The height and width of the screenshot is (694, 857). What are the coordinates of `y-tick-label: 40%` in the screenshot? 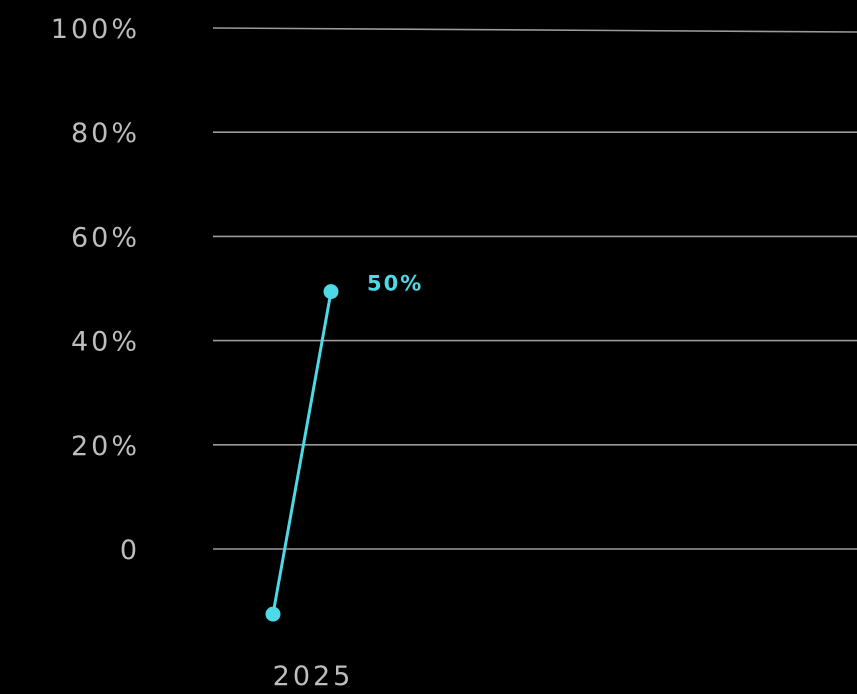 It's located at (105, 342).